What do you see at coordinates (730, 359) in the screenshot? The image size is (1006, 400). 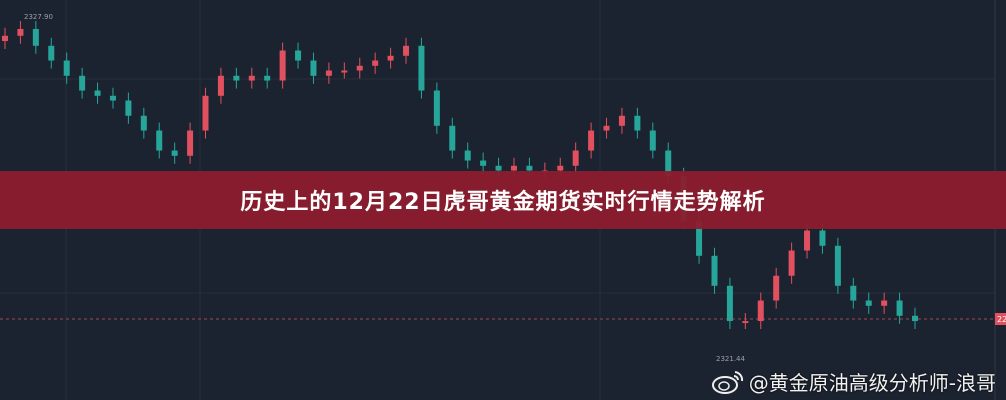 I see `low-label: 2321.44` at bounding box center [730, 359].